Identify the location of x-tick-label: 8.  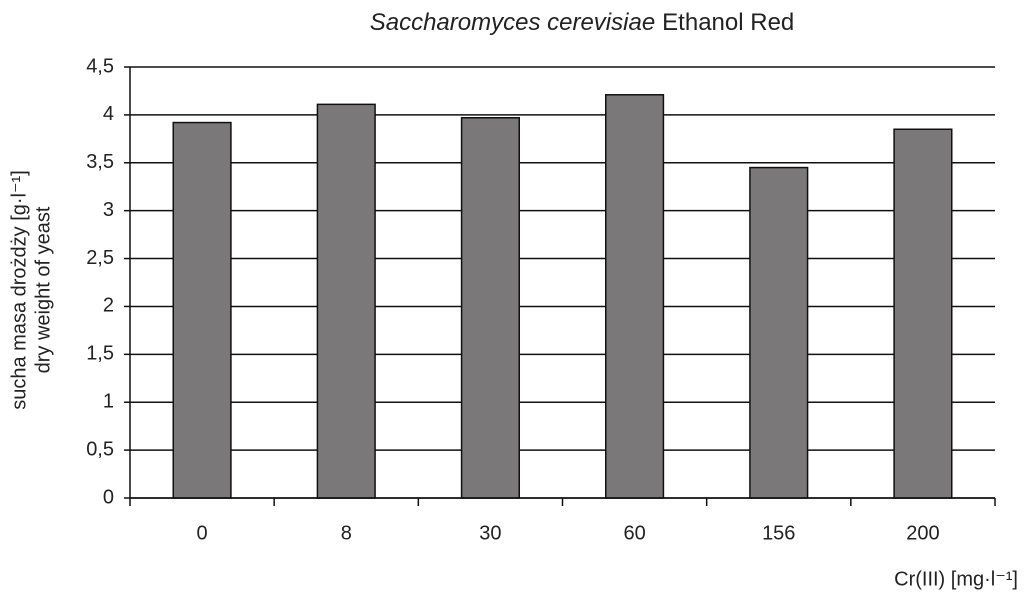
(346, 533).